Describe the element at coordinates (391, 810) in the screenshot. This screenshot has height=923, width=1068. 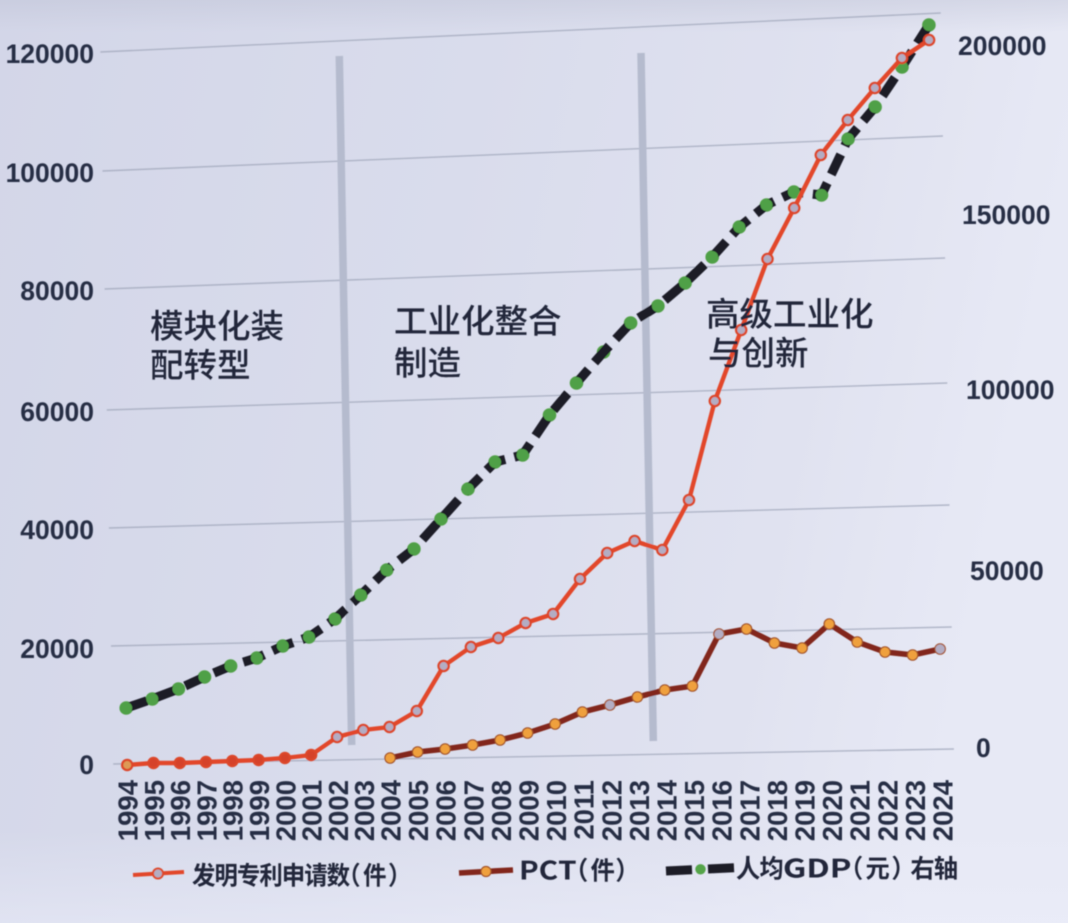
I see `svg-text: 2004` at that location.